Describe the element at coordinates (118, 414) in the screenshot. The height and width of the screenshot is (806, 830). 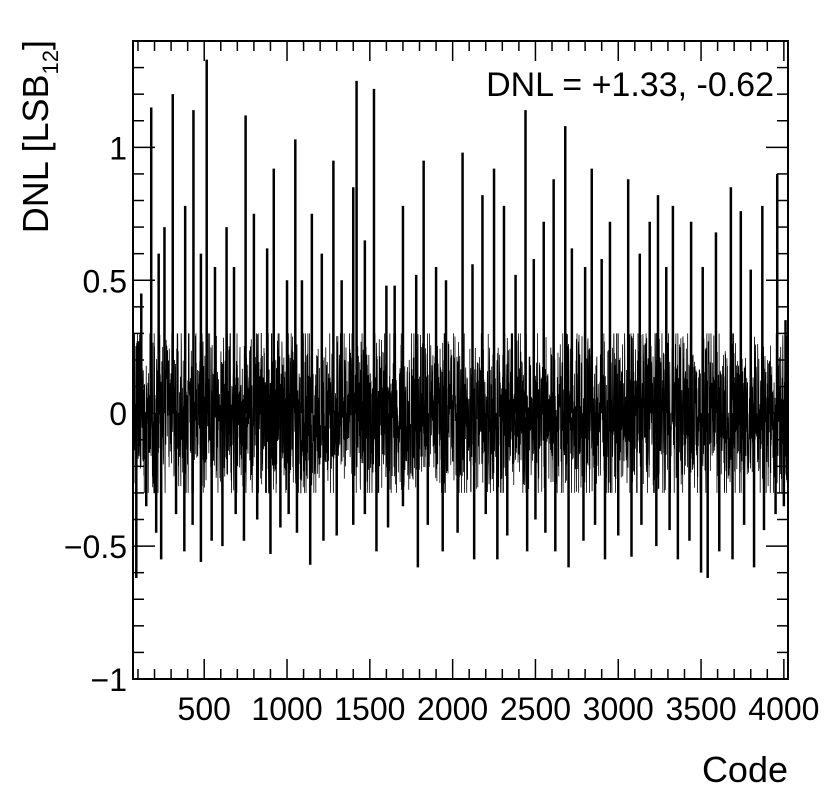
I see `y-tick-label: 0` at that location.